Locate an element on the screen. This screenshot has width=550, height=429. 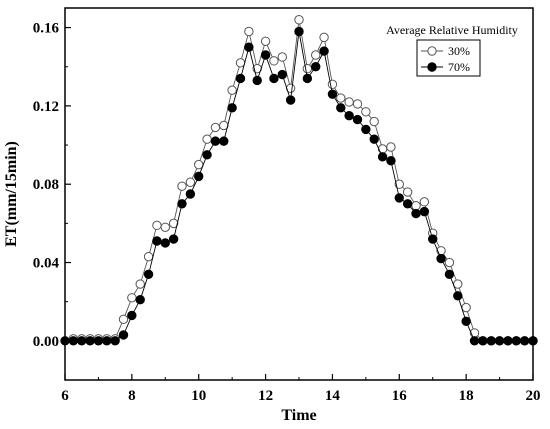
legend: Average Relative Humidity 30% 70% is located at coordinates (452, 50).